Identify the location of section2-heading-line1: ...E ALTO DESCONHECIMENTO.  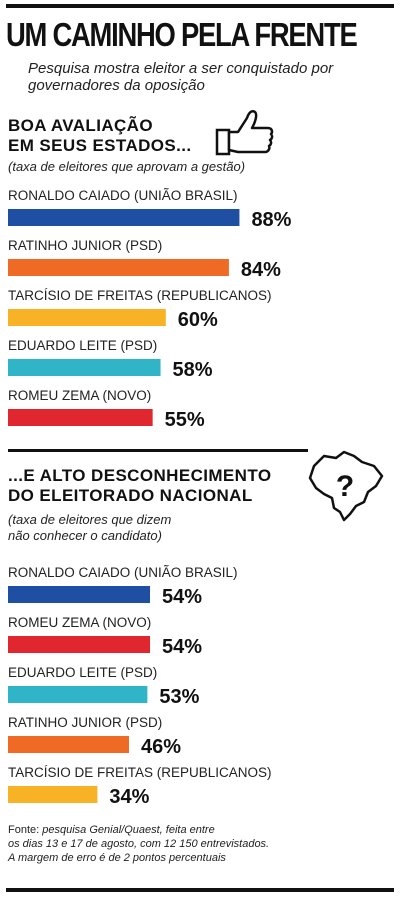
(140, 475).